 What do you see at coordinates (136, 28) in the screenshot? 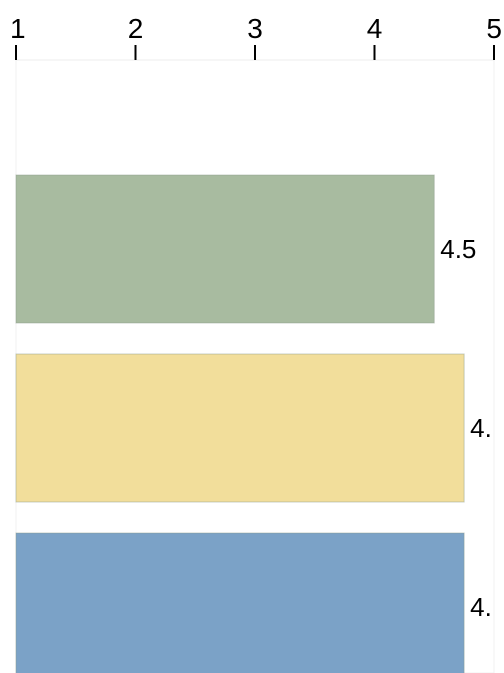
I see `x-tick-label: 2` at bounding box center [136, 28].